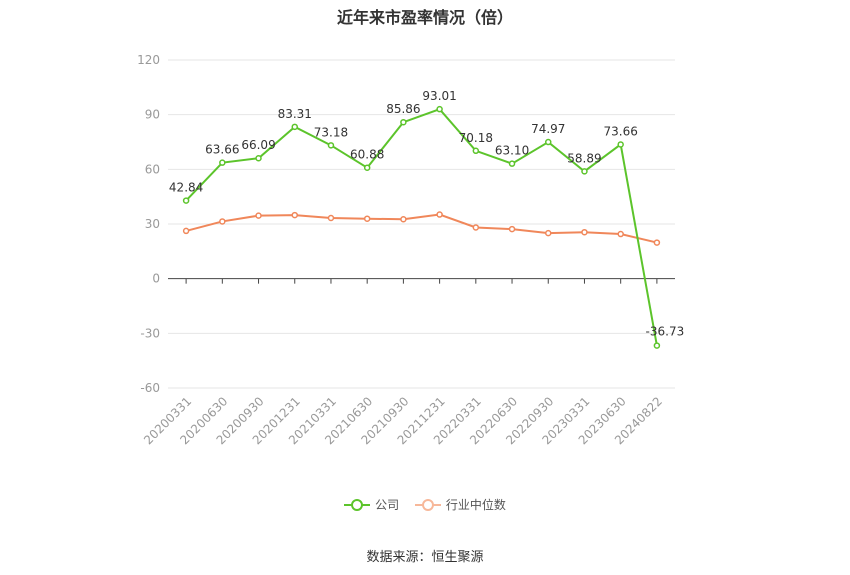  What do you see at coordinates (475, 505) in the screenshot?
I see `legend-industry-label: 行业中位数` at bounding box center [475, 505].